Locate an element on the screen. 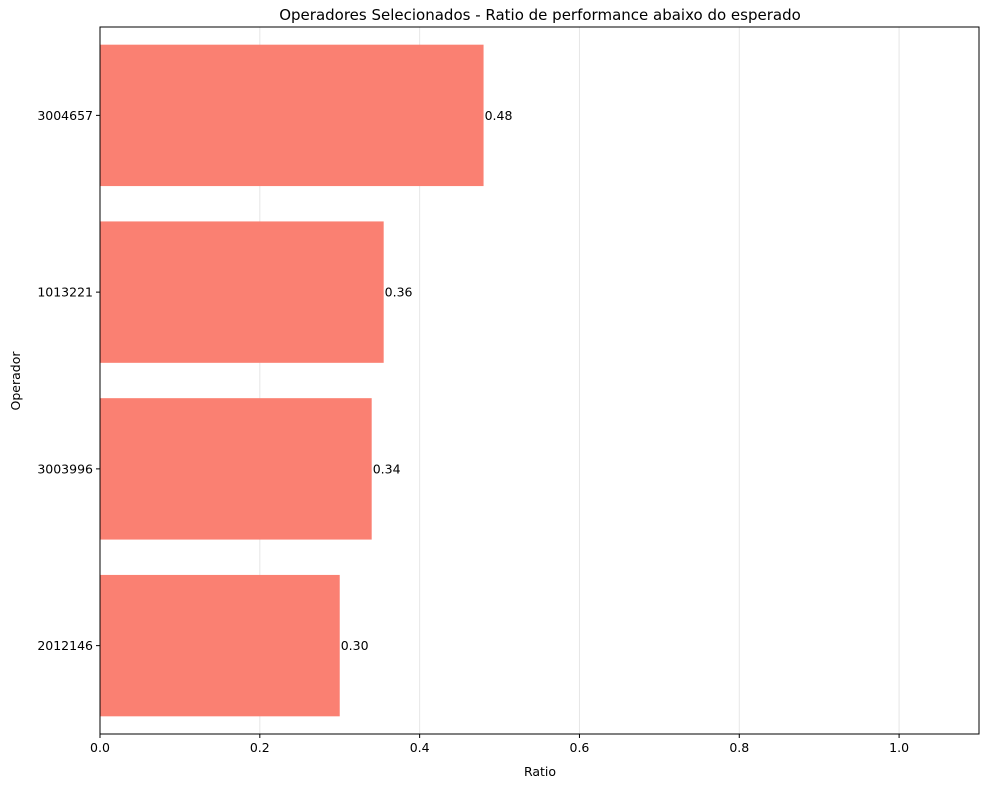  y-axis-ticks: 3004657 1013221 3003996 2012146 is located at coordinates (68, 380).